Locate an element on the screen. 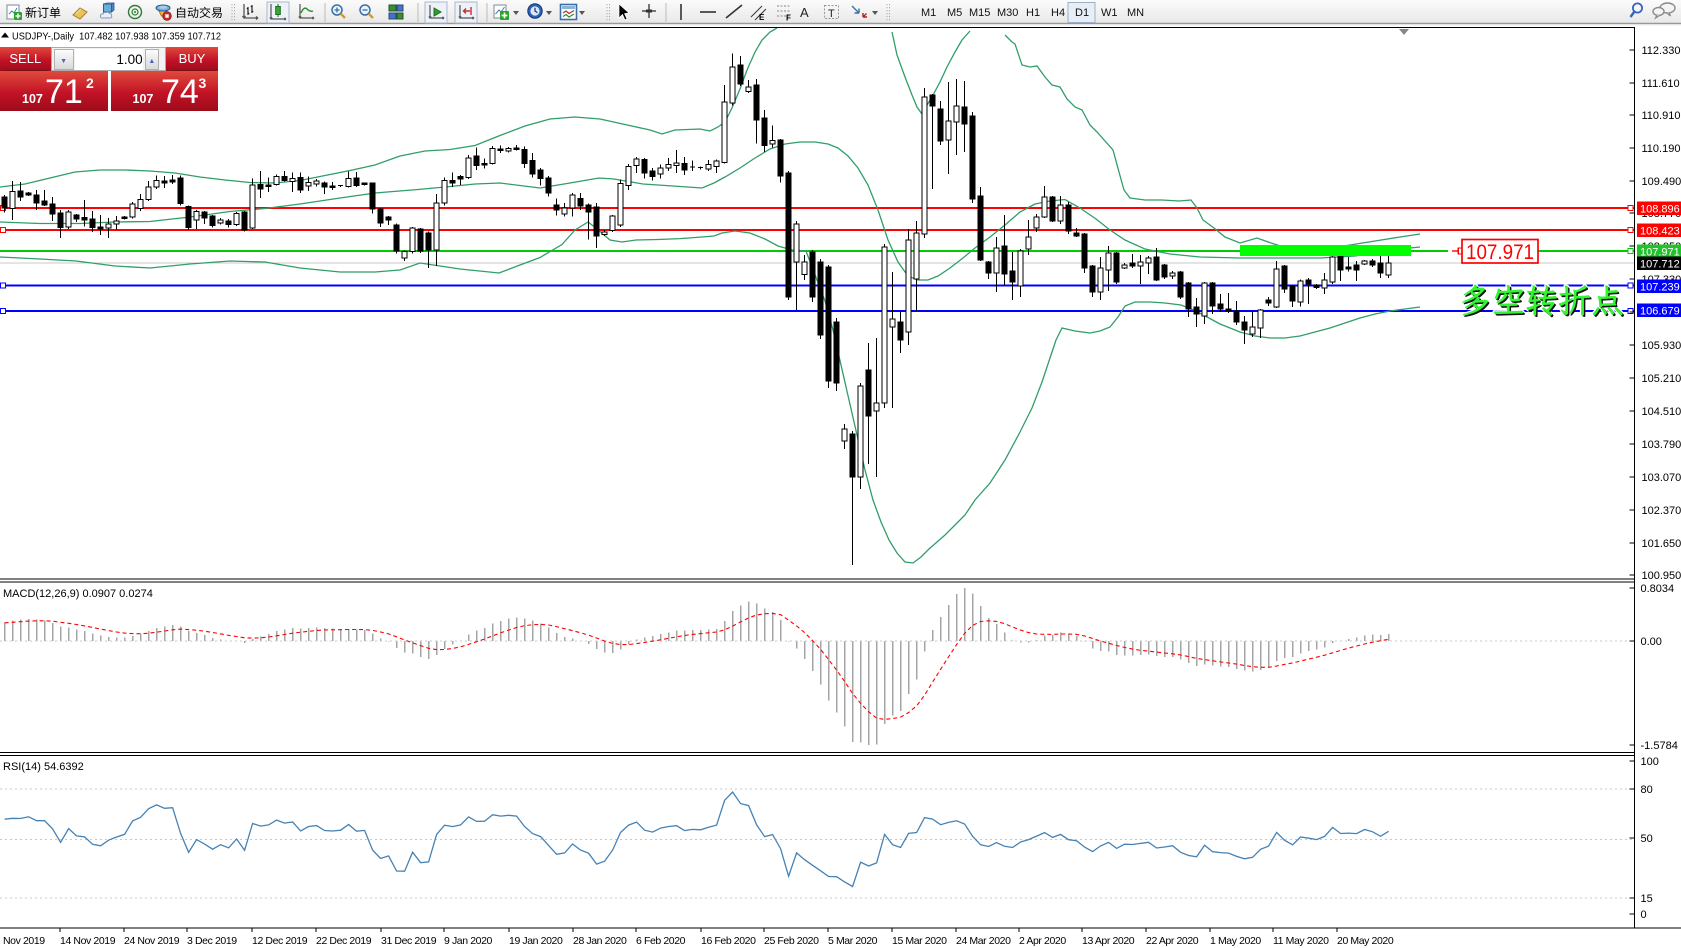 The width and height of the screenshot is (1681, 948). svg-text: H4 is located at coordinates (1058, 13).